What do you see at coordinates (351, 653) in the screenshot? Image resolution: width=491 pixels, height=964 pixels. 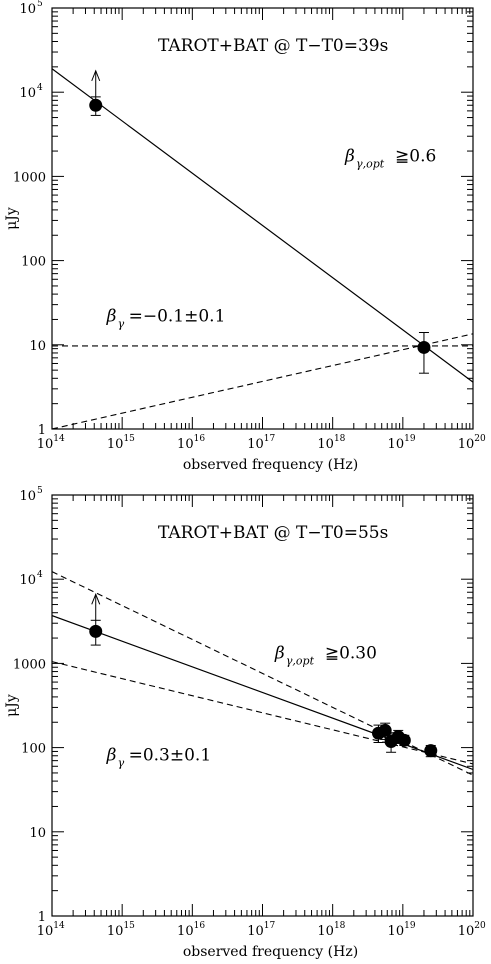 I see `annotation-value: ≧0.30` at bounding box center [351, 653].